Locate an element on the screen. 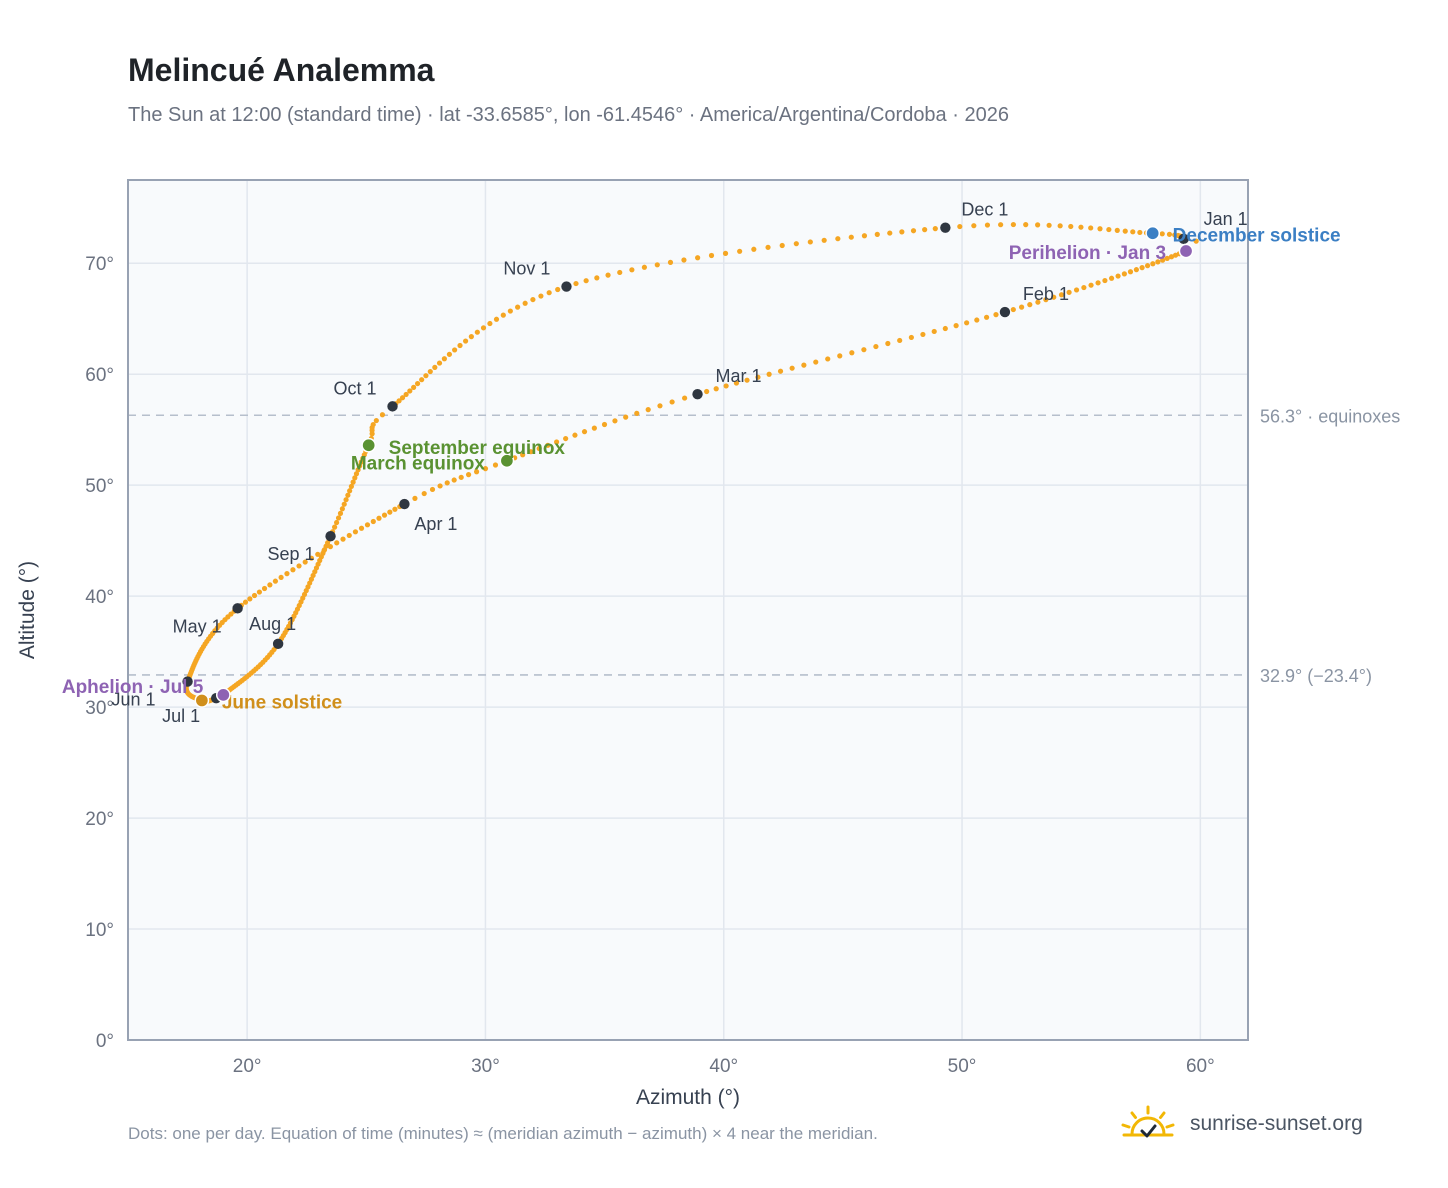 The width and height of the screenshot is (1448, 1188). event-label: Perihelion · Jan 3 is located at coordinates (1087, 253).